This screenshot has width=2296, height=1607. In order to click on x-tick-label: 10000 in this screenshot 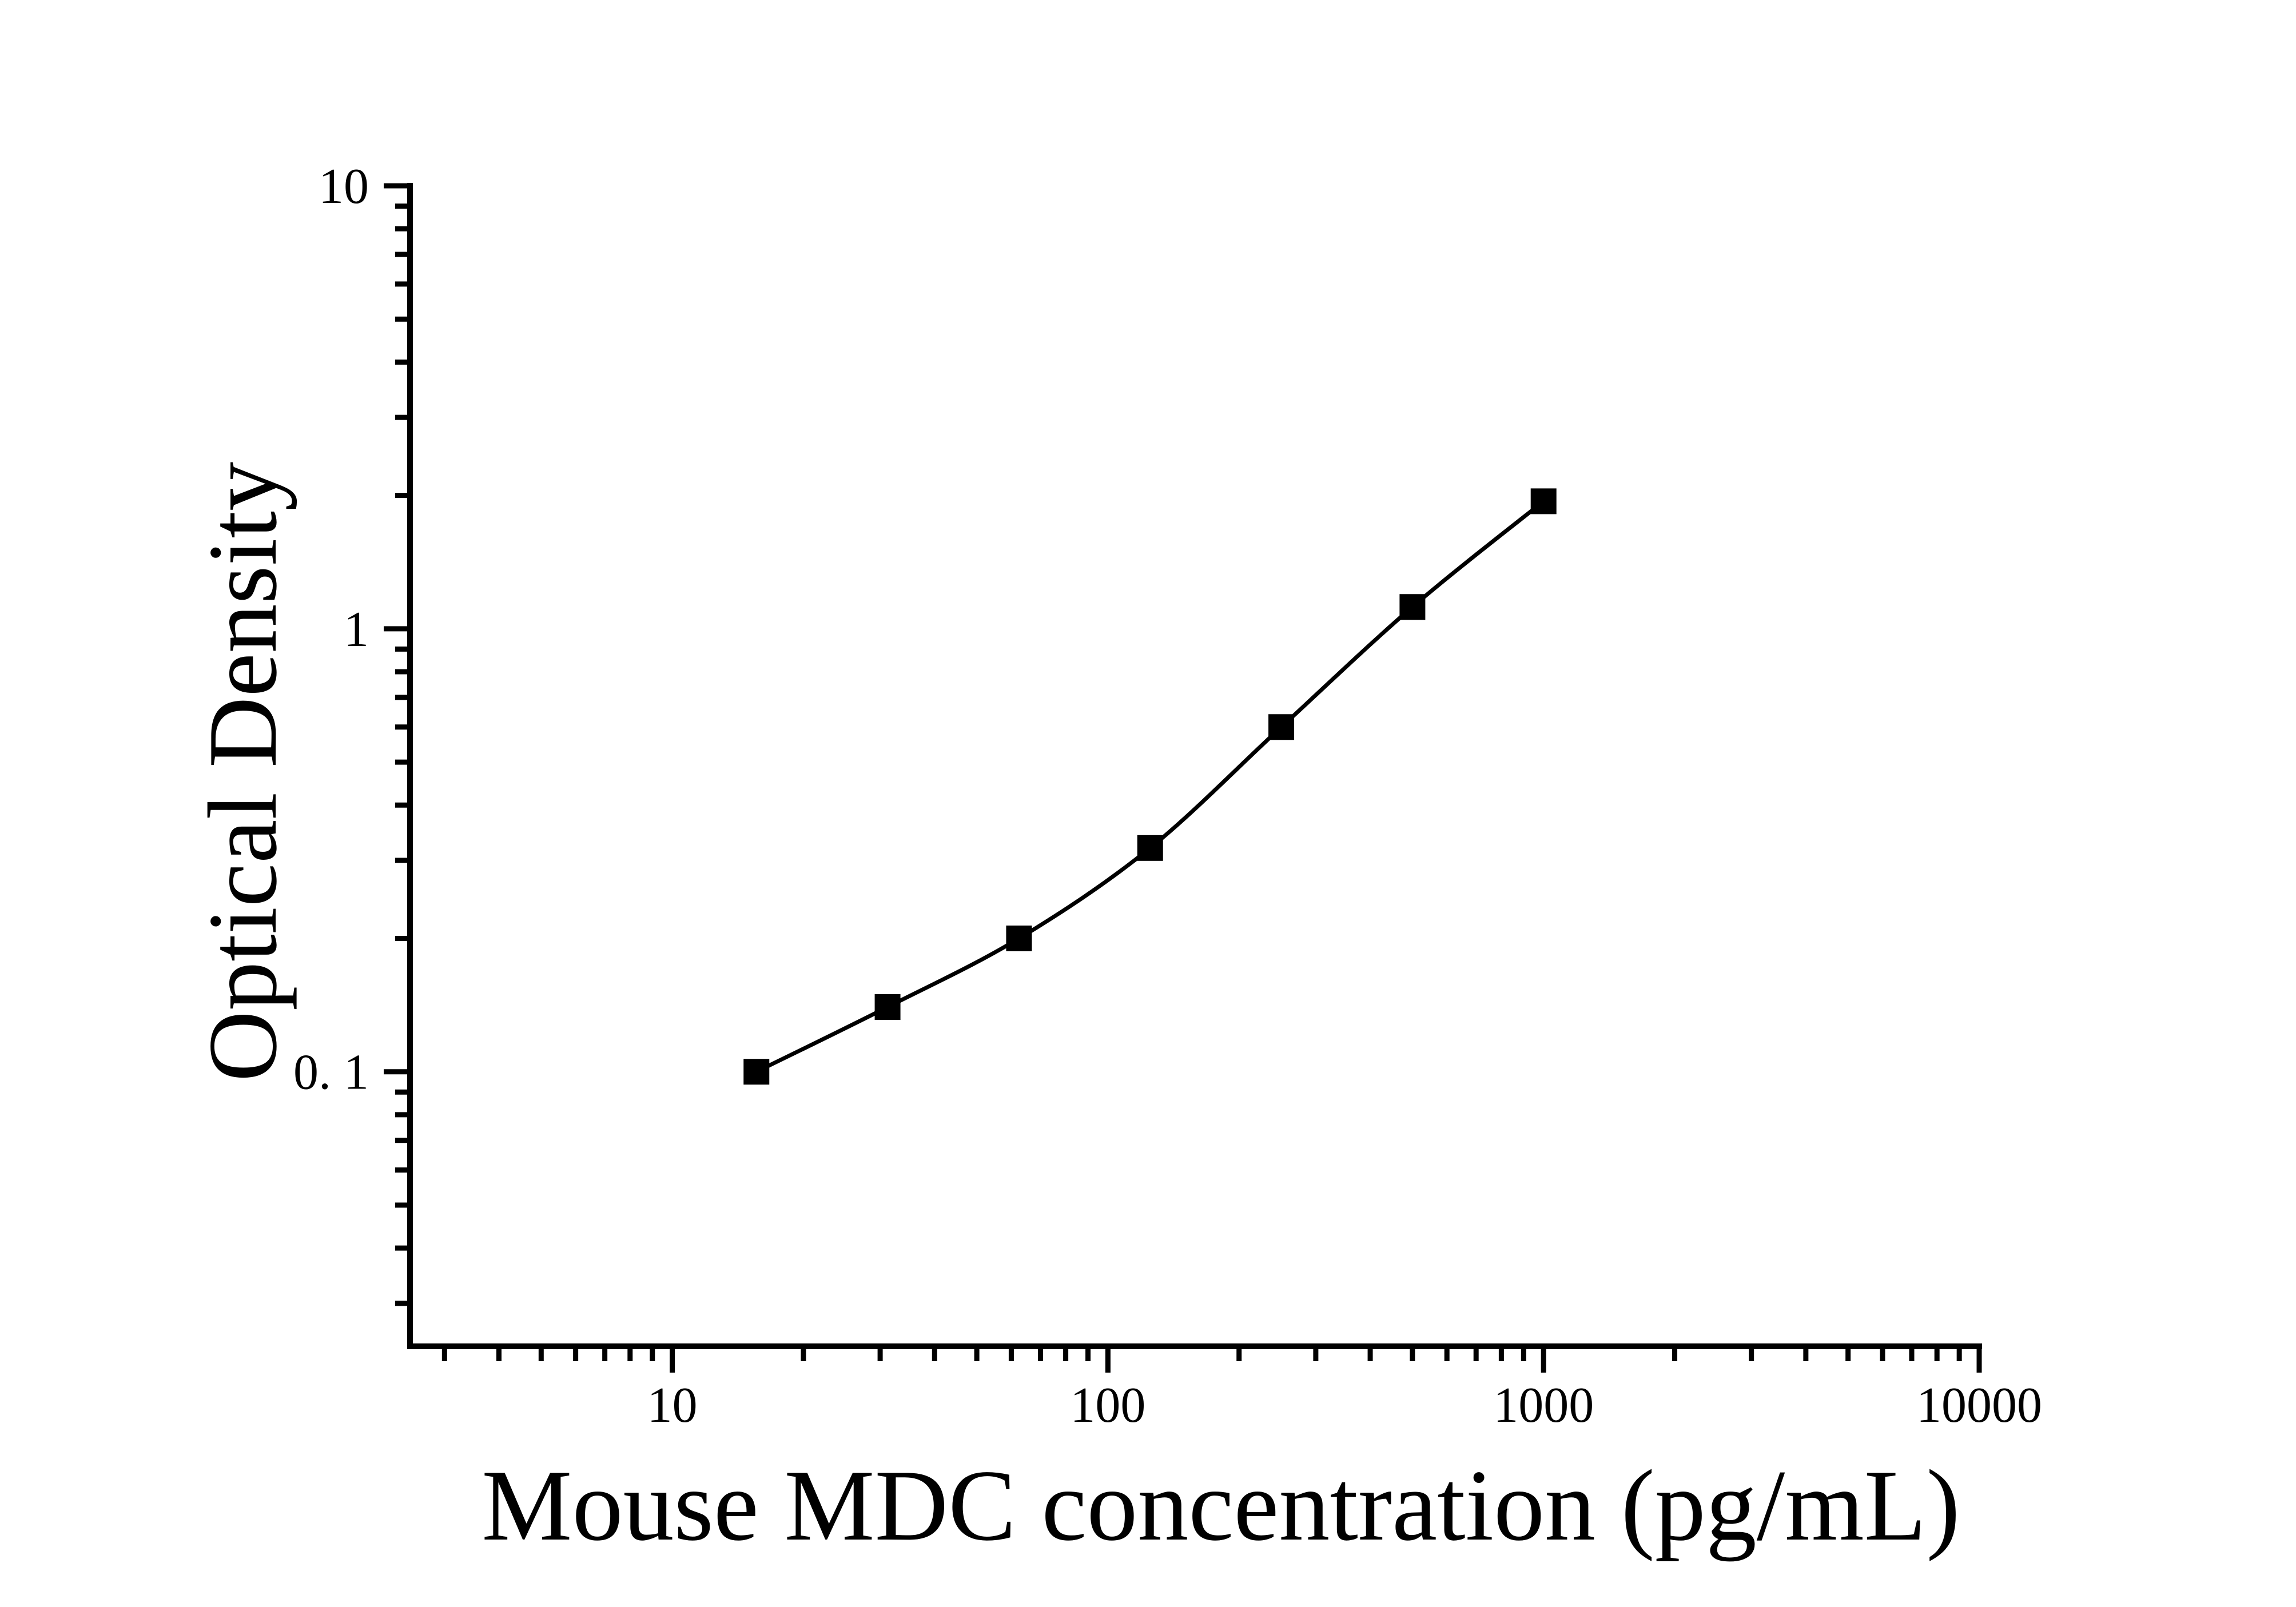, I will do `click(1979, 1405)`.